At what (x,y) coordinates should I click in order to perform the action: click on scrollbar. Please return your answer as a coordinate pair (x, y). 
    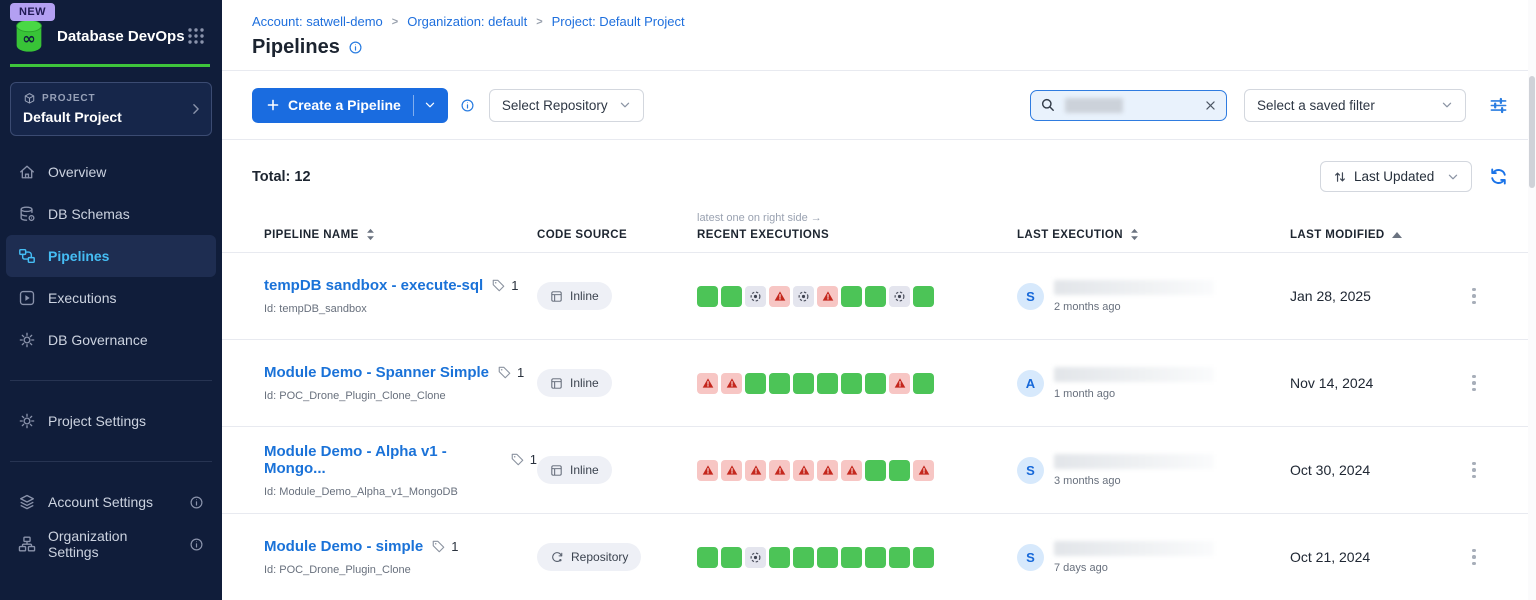
    Looking at the image, I should click on (1532, 300).